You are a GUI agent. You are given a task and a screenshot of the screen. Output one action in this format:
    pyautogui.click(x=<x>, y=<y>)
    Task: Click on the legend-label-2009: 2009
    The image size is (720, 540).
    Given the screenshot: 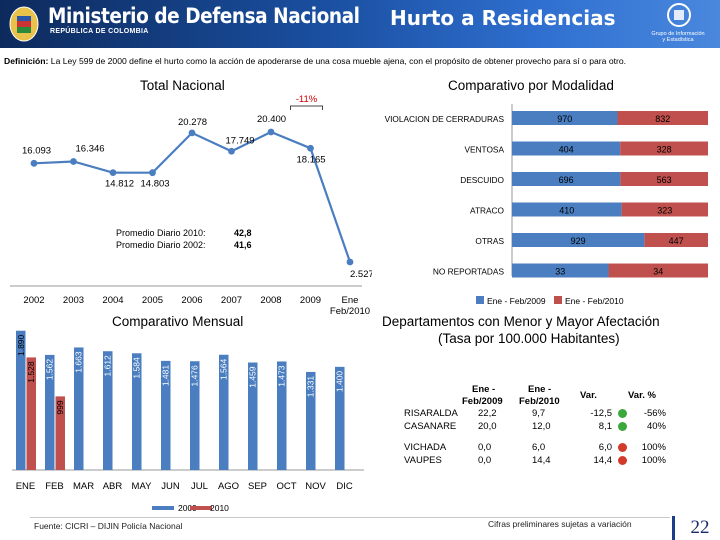 What is the action you would take?
    pyautogui.click(x=187, y=508)
    